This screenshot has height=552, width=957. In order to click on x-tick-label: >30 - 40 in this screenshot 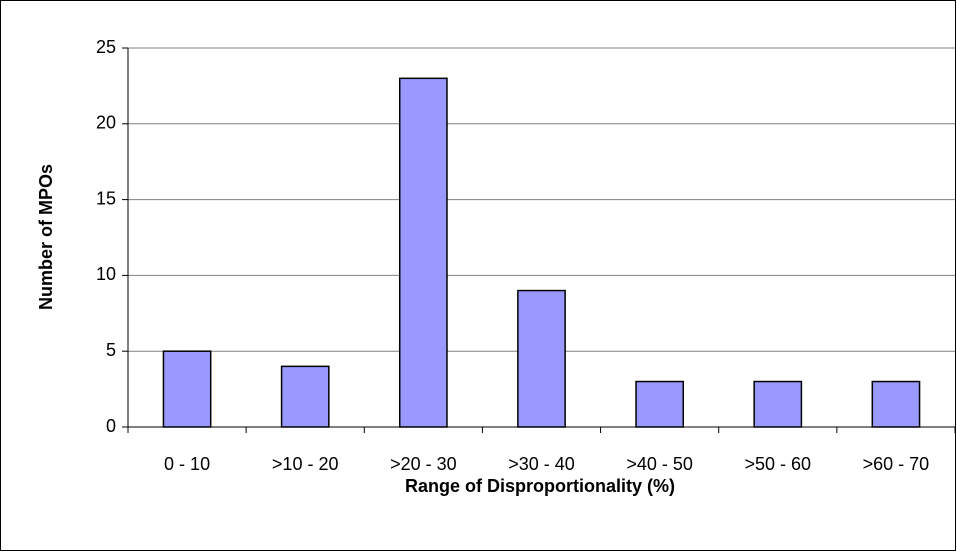, I will do `click(541, 464)`.